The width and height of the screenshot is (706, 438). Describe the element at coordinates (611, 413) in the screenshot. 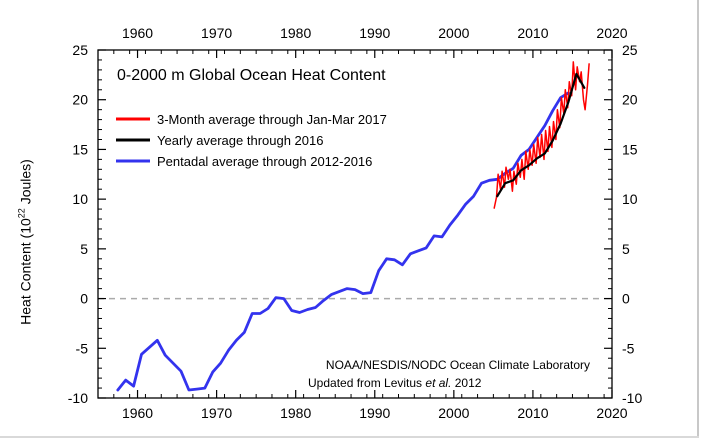

I see `x-tick-label-bottom: 2020` at that location.